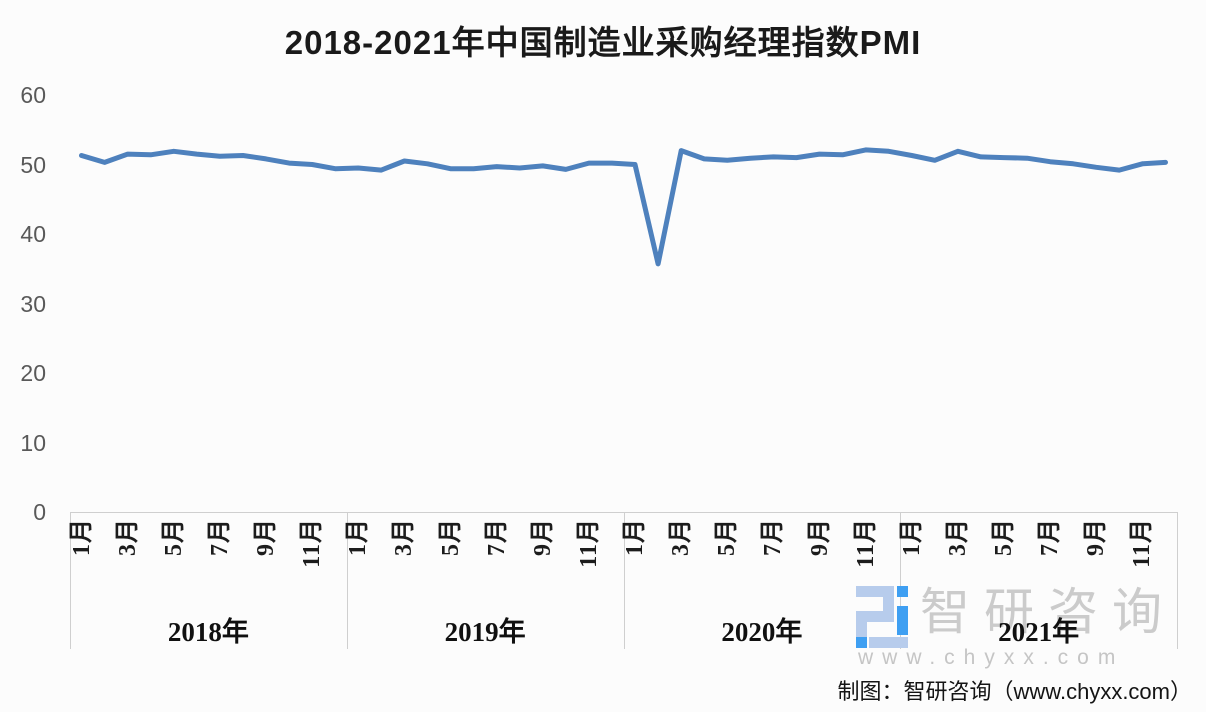 Image resolution: width=1206 pixels, height=712 pixels. Describe the element at coordinates (33, 373) in the screenshot. I see `y-tick-label: 20` at that location.